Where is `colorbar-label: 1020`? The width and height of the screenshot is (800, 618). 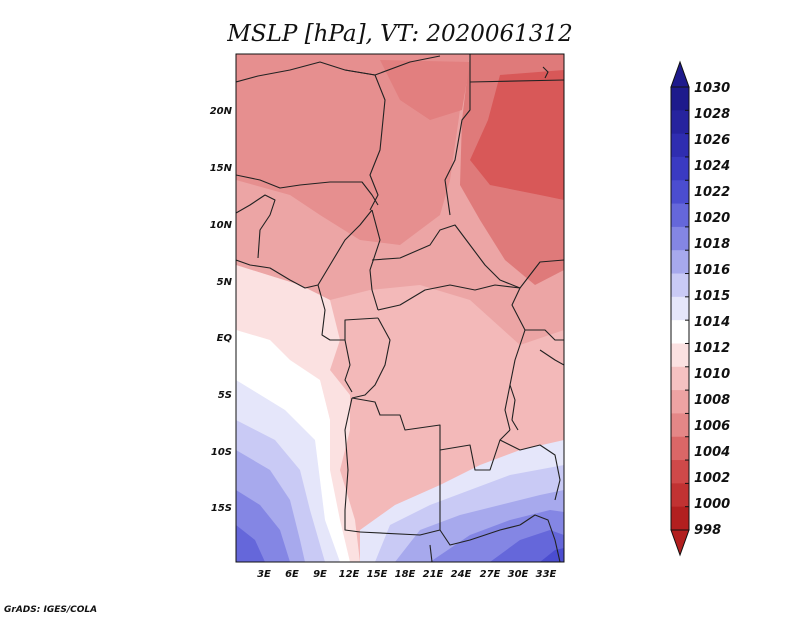 colorbar-label: 1020 is located at coordinates (712, 218).